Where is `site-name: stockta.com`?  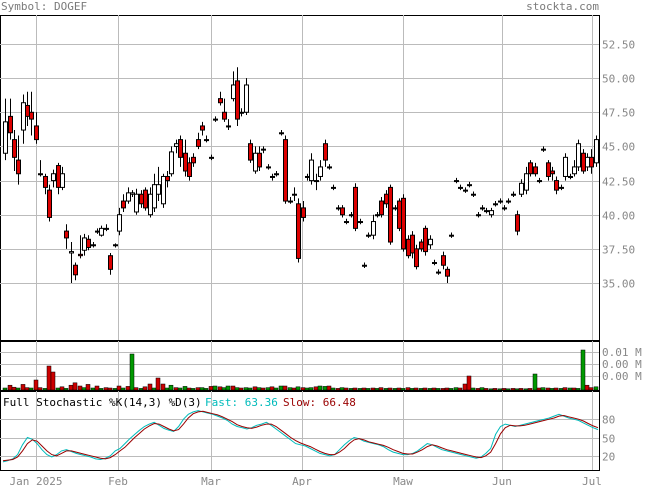 site-name: stockta.com is located at coordinates (562, 6).